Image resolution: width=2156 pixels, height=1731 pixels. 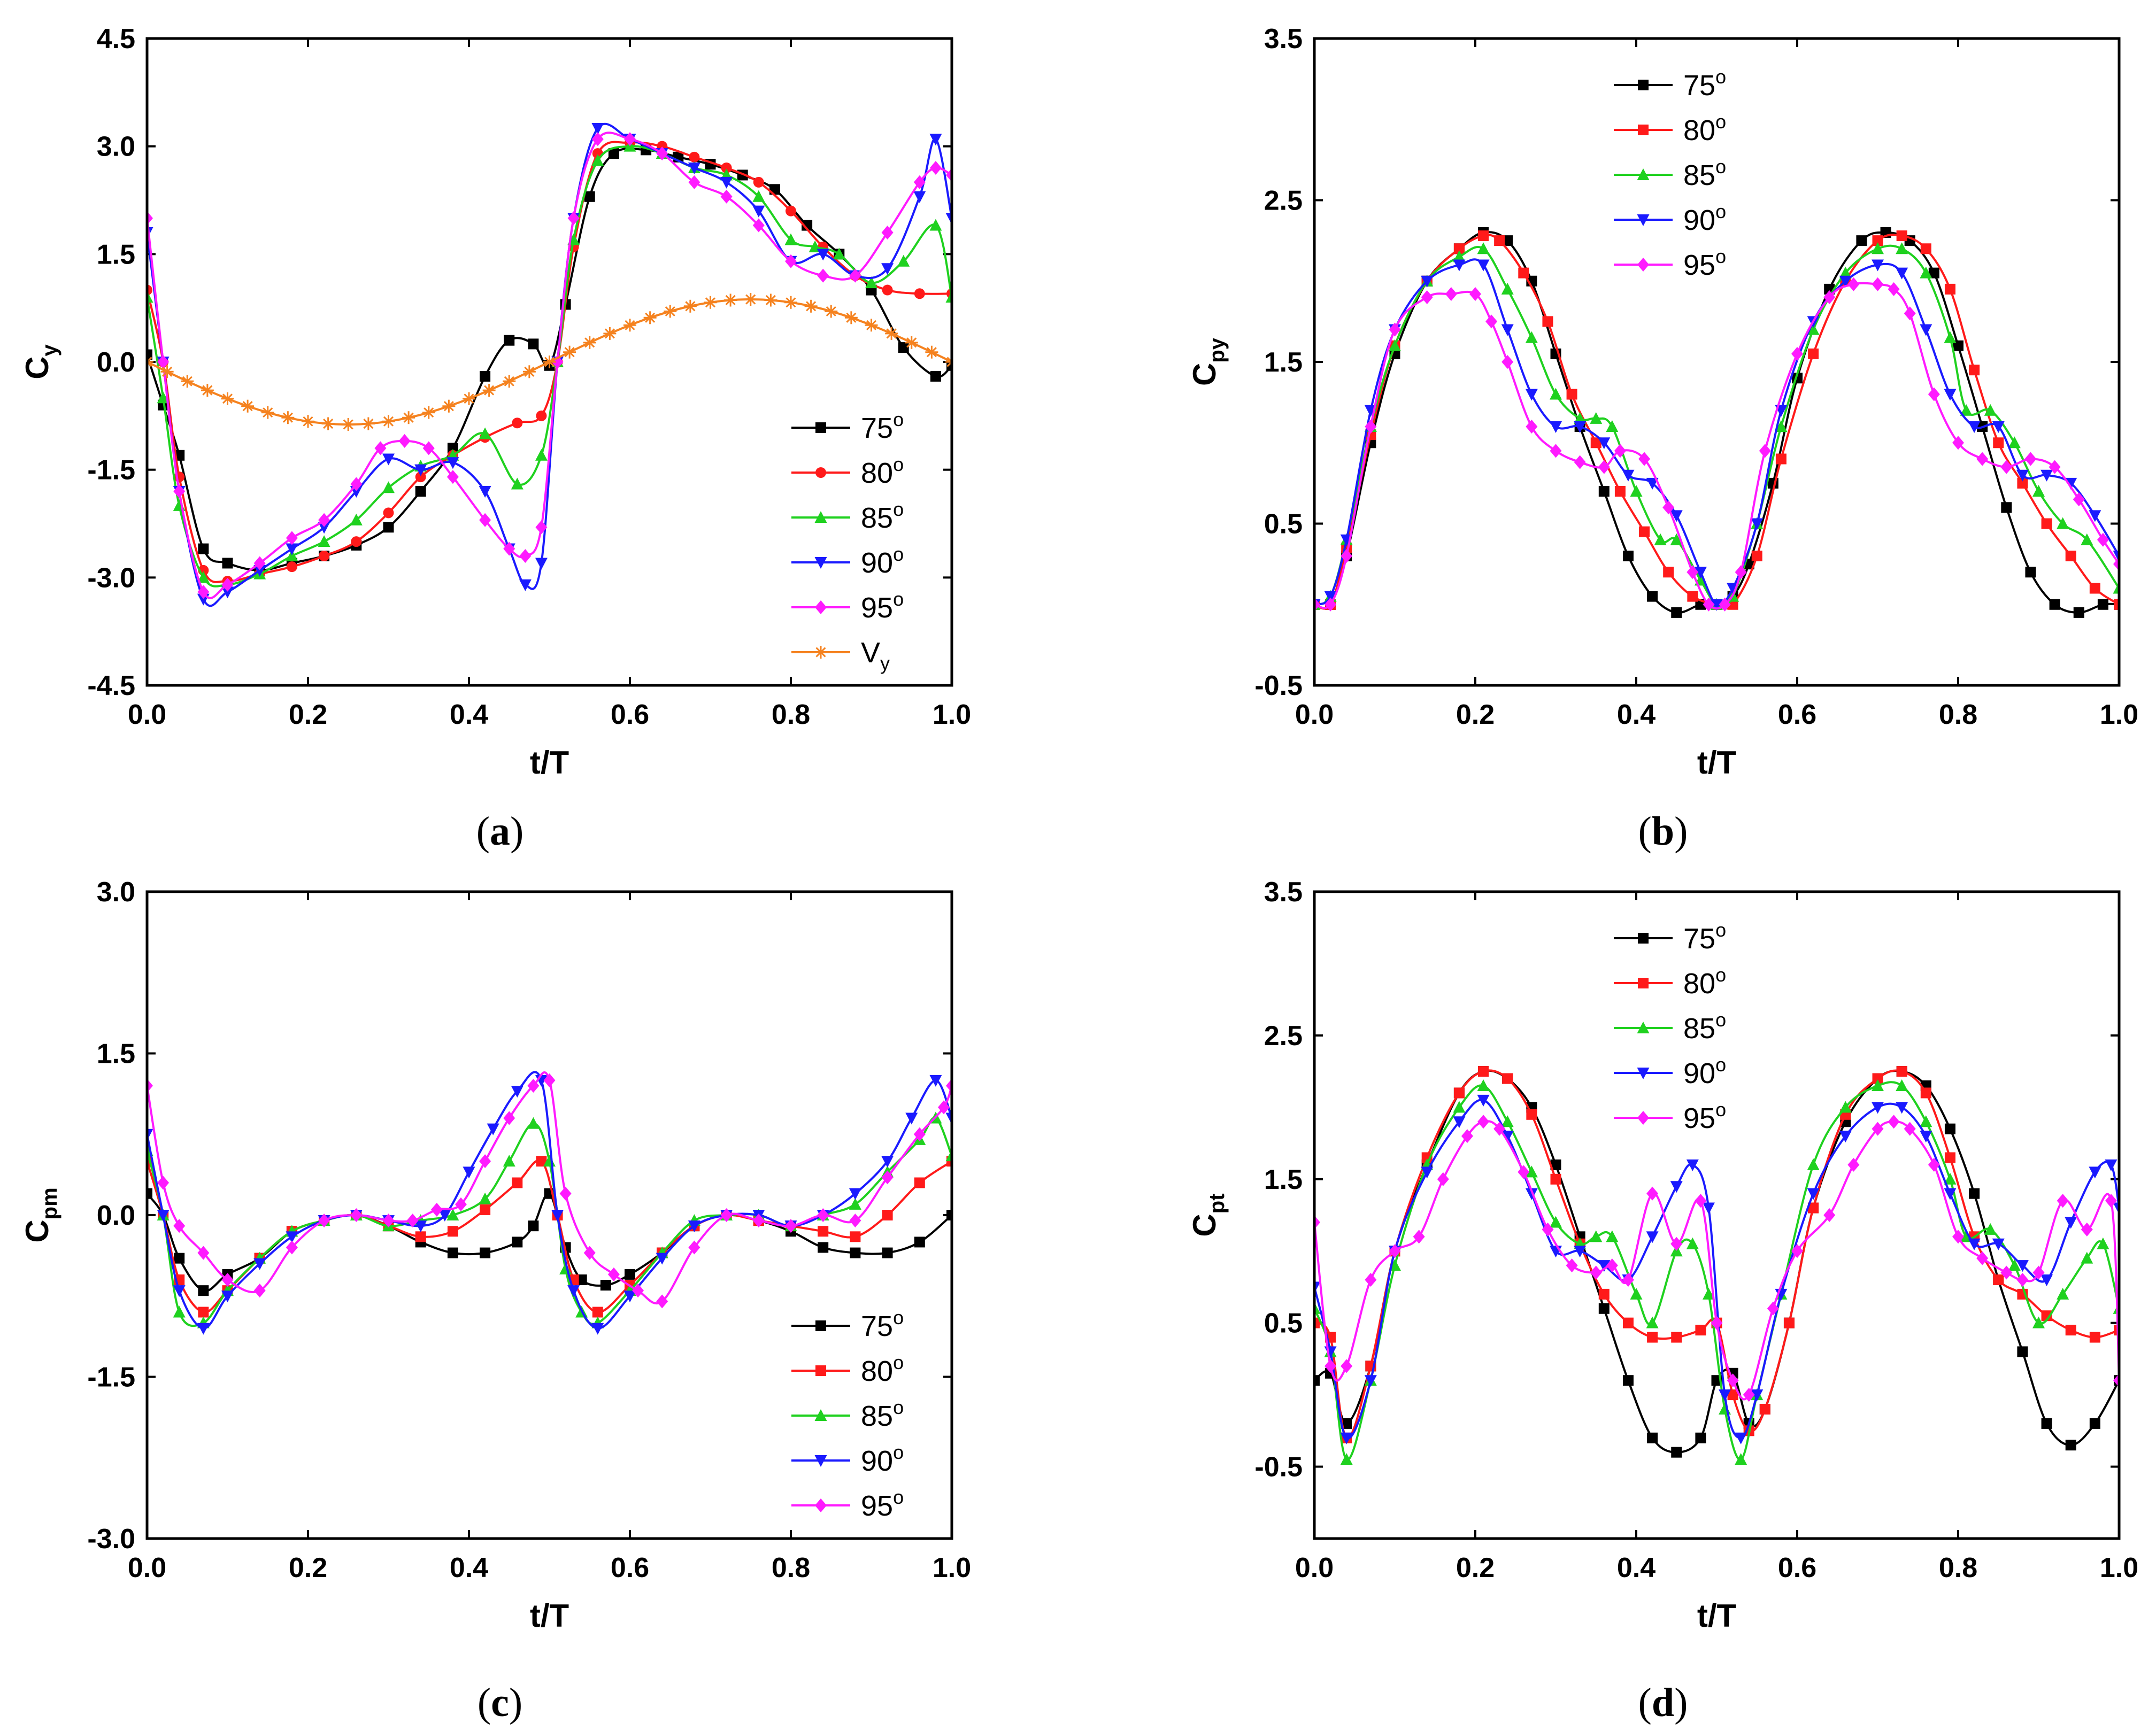 I want to click on legend-label-main: 85, so click(x=877, y=1416).